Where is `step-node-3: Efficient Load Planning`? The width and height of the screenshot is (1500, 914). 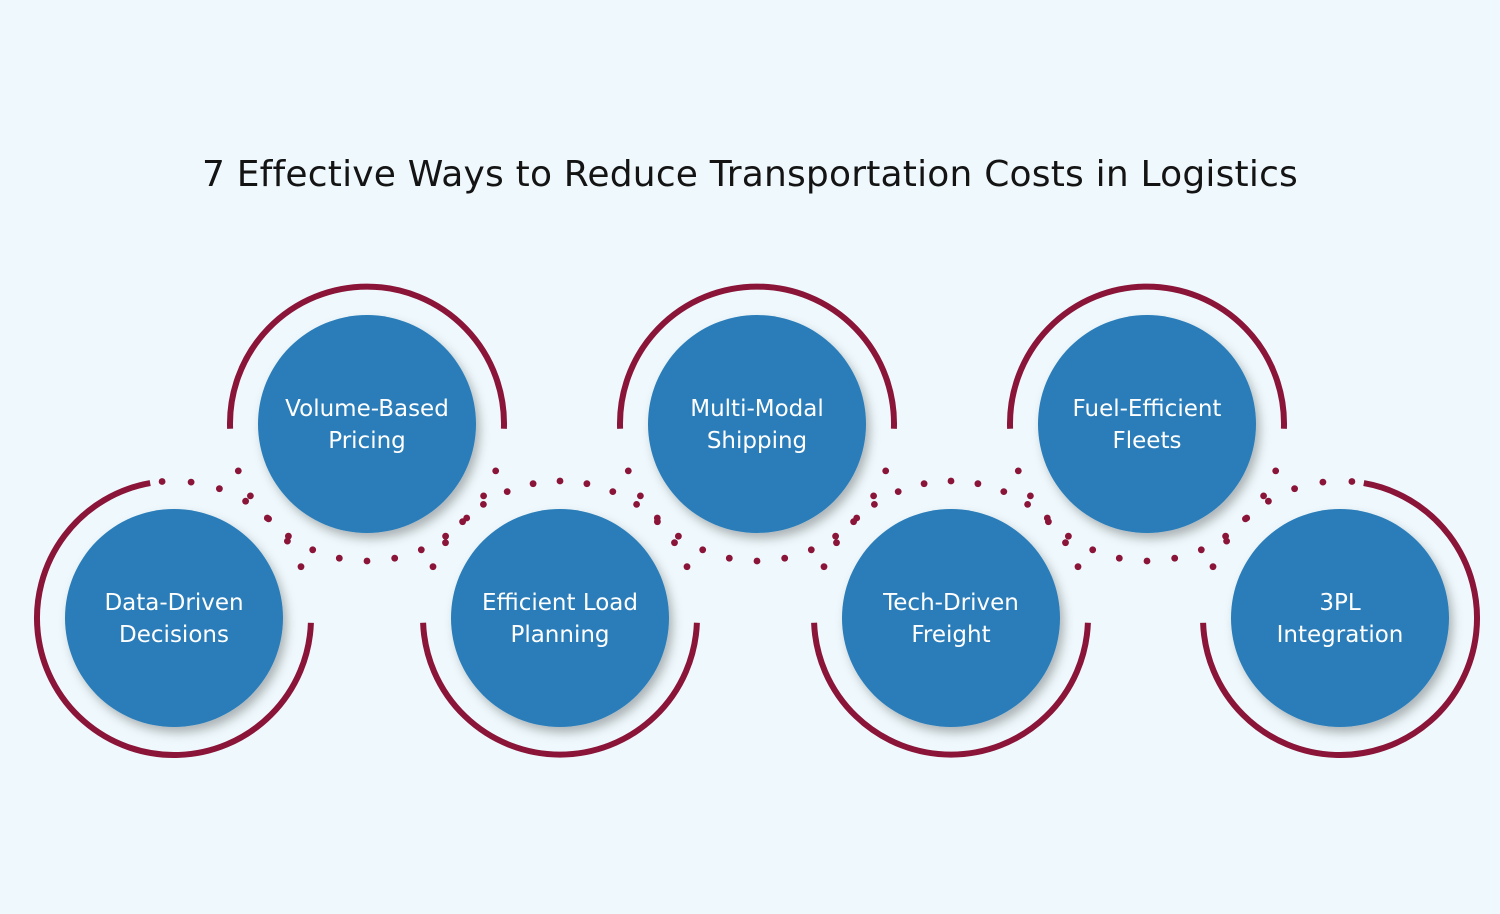
step-node-3: Efficient Load Planning is located at coordinates (560, 618).